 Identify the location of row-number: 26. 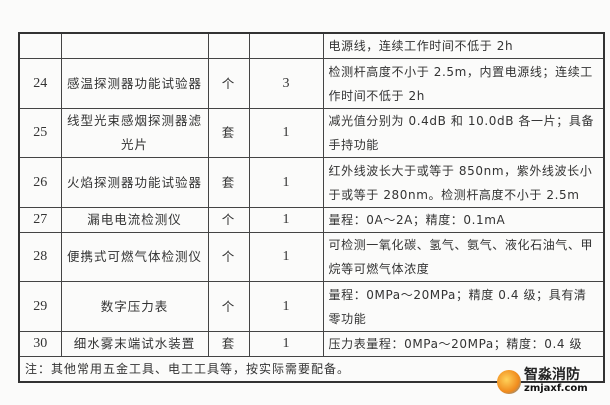
(40, 182).